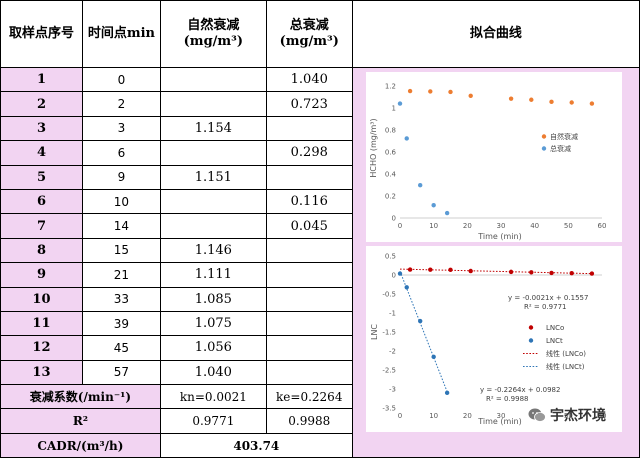  Describe the element at coordinates (41, 34) in the screenshot. I see `header-sample: 取样点序号` at that location.